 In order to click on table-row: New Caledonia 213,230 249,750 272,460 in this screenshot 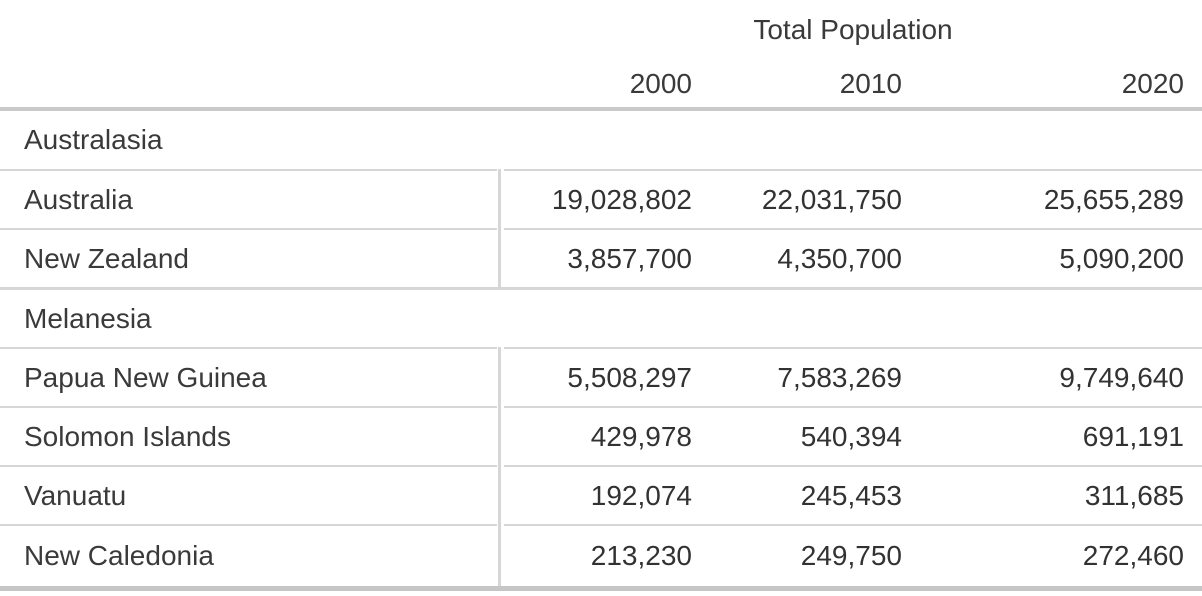, I will do `click(601, 556)`.